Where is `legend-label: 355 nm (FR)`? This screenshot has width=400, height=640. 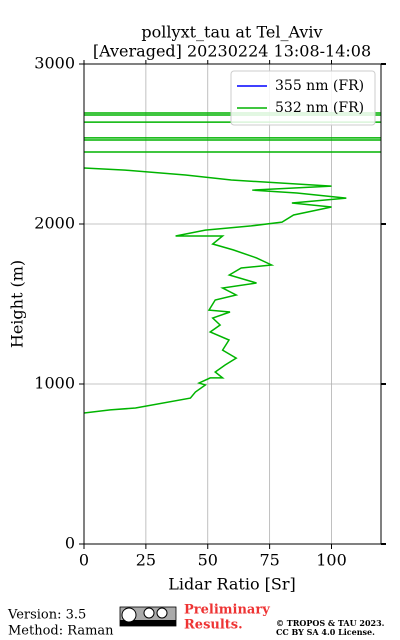
legend-label: 355 nm (FR) is located at coordinates (319, 86).